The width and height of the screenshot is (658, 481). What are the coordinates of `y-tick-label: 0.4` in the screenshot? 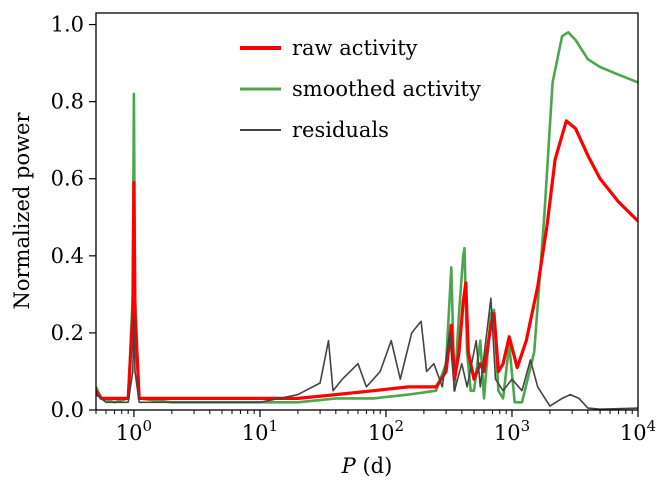 It's located at (67, 256).